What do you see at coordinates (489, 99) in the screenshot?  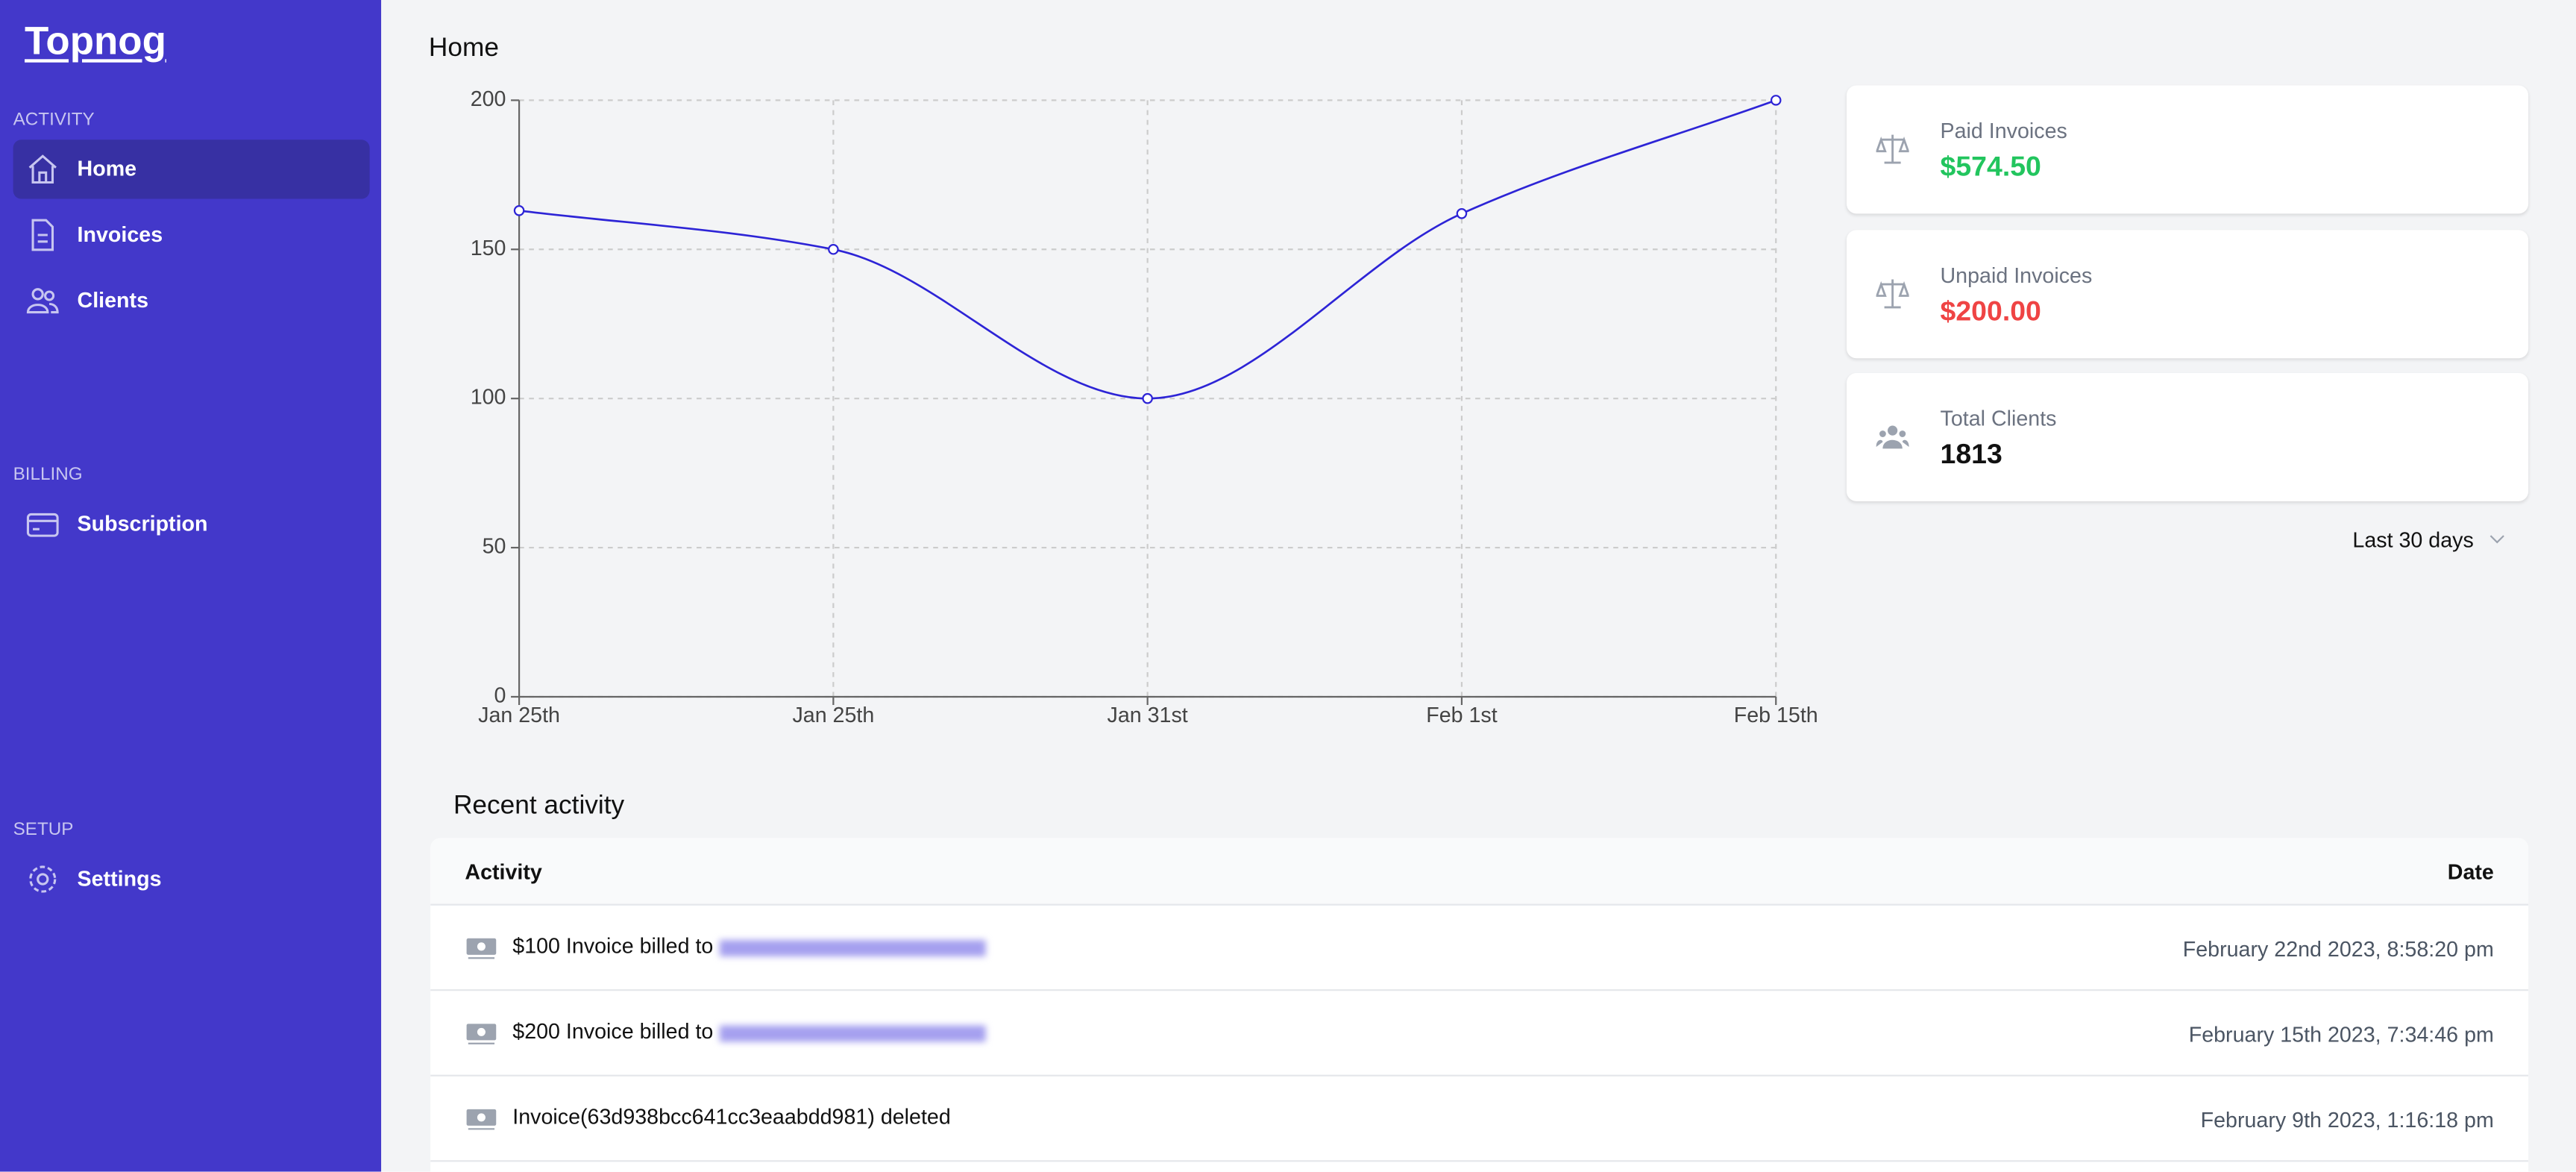 I see `y-tick-label: 200` at bounding box center [489, 99].